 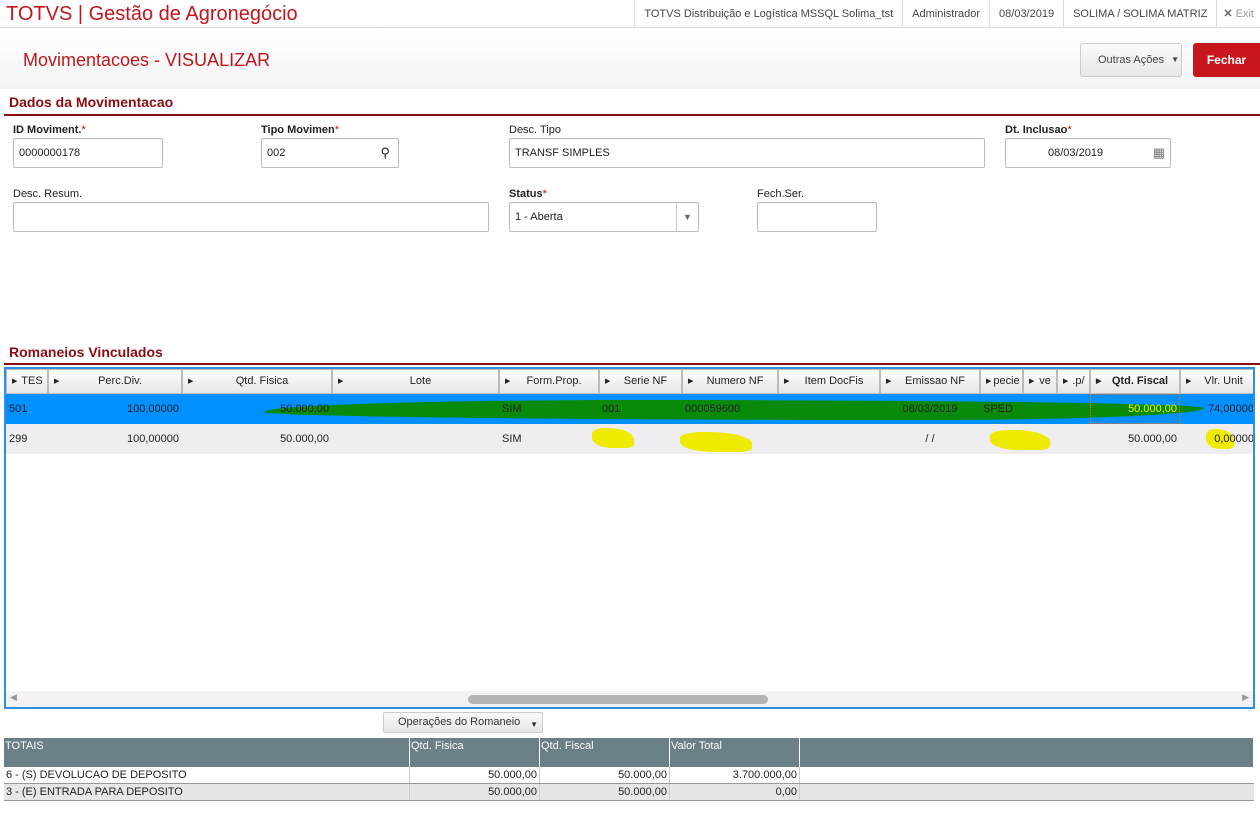 I want to click on column-header: ▶ Item DocFis, so click(x=829, y=381).